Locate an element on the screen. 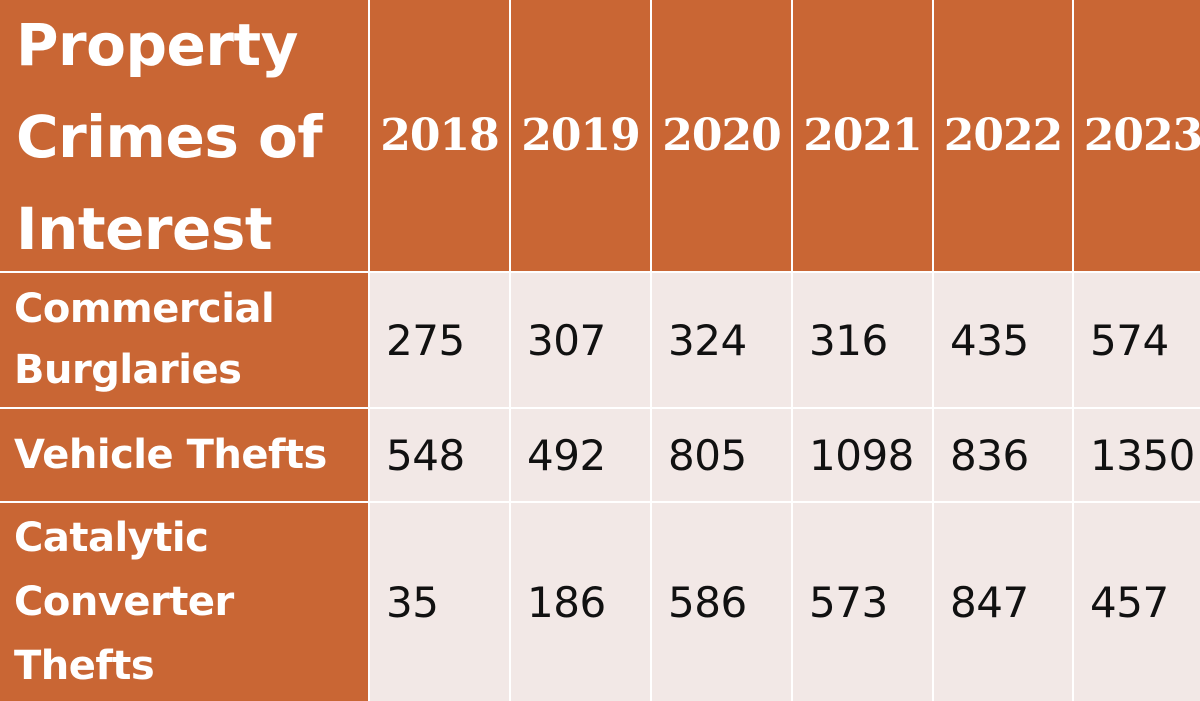 This screenshot has width=1200, height=701. table-cell: 1350 is located at coordinates (1137, 455).